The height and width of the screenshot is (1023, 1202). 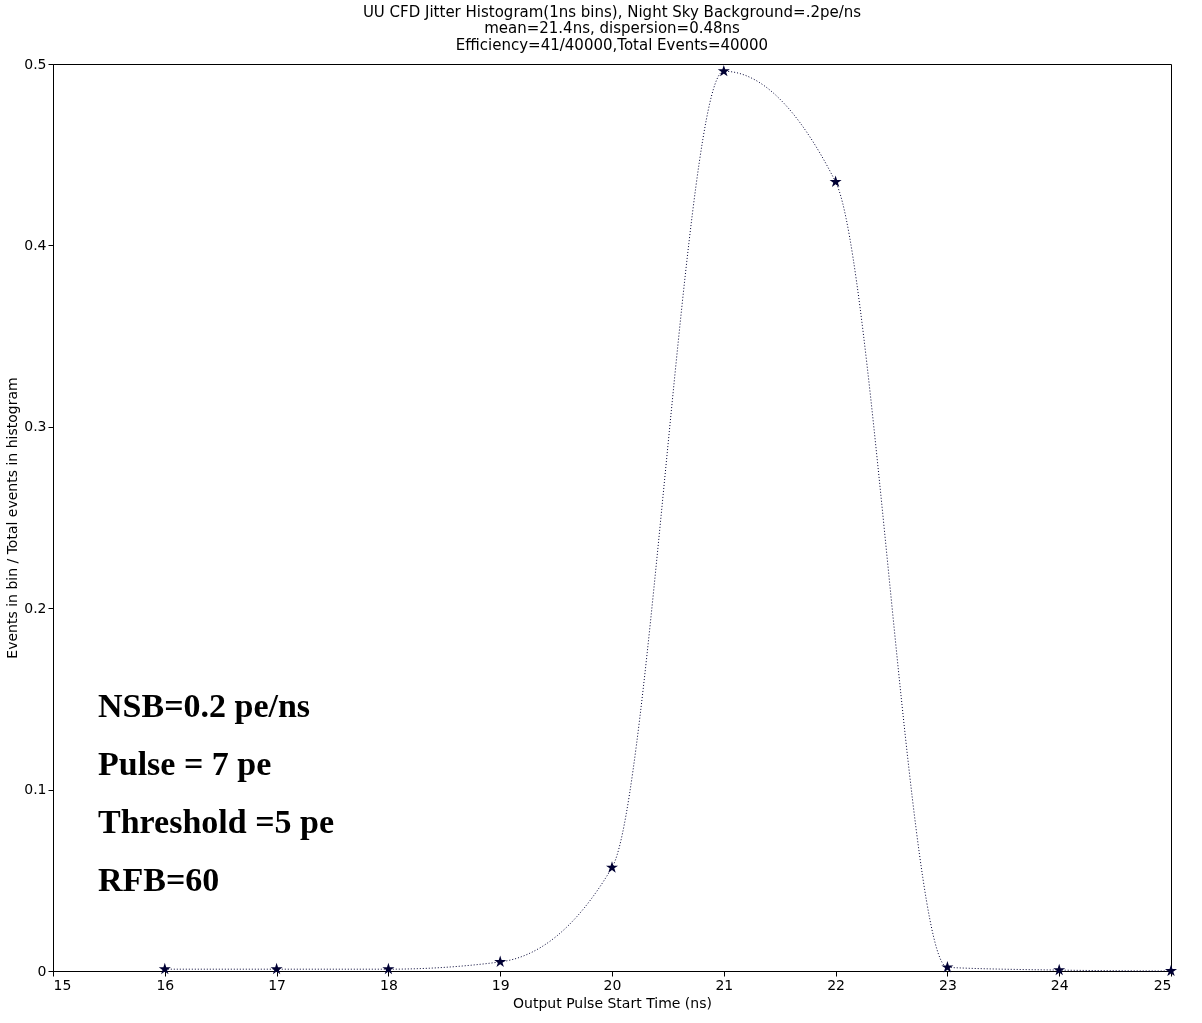 What do you see at coordinates (165, 984) in the screenshot?
I see `x-tick-label: 16` at bounding box center [165, 984].